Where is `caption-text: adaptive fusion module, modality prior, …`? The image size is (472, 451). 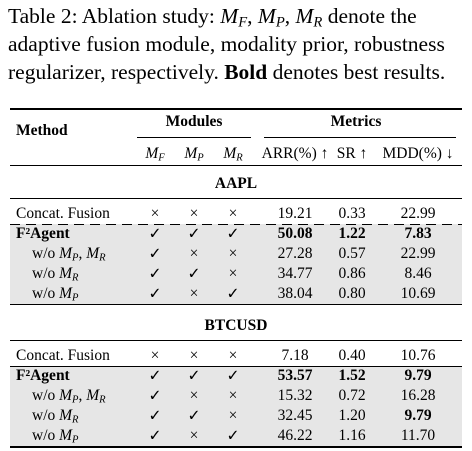
caption-text: adaptive fusion module, modality prior, … is located at coordinates (226, 44).